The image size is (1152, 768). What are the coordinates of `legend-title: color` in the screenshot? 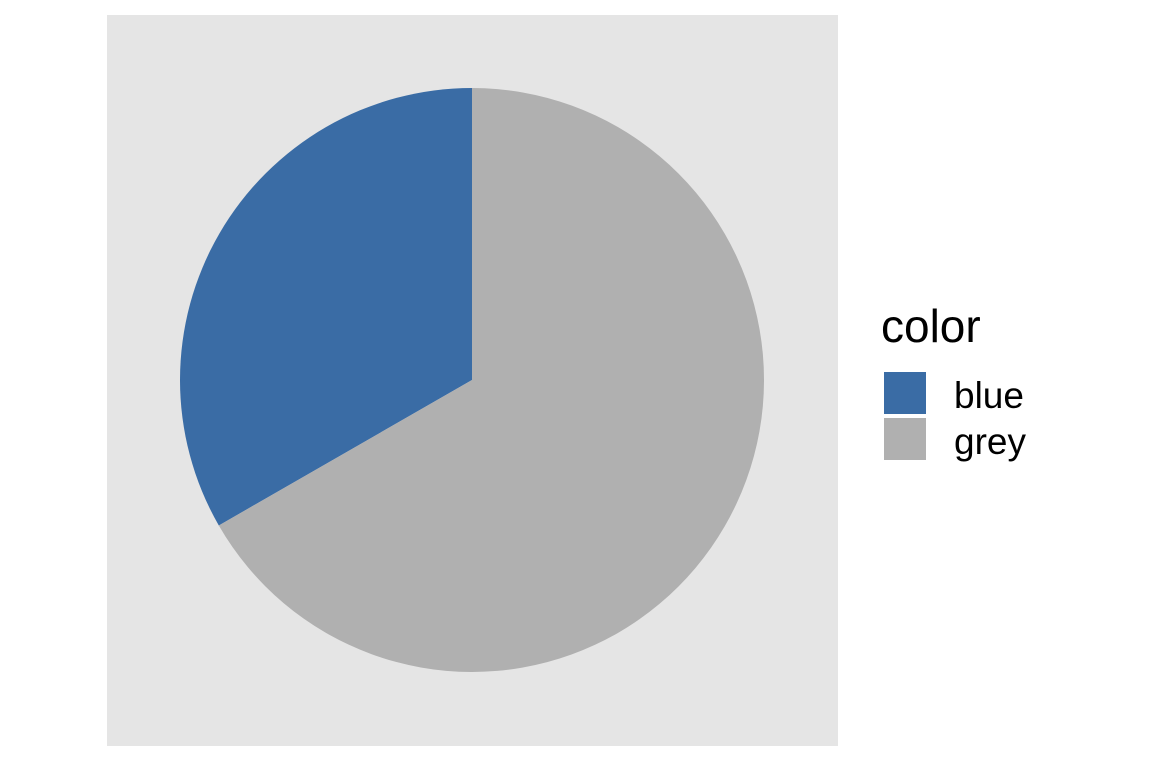 It's located at (931, 326).